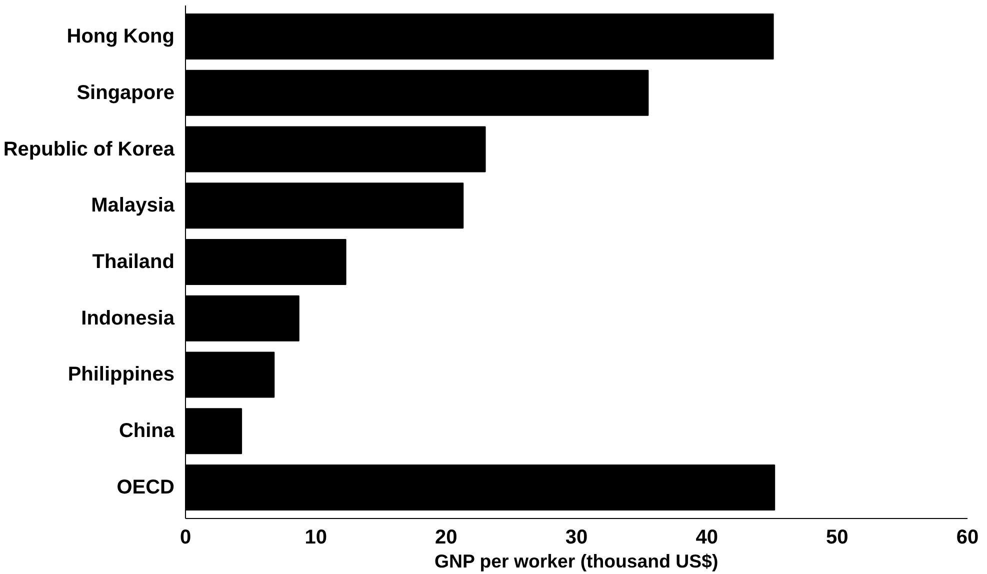 Image resolution: width=987 pixels, height=574 pixels. I want to click on y-tick-label: Thailand, so click(133, 262).